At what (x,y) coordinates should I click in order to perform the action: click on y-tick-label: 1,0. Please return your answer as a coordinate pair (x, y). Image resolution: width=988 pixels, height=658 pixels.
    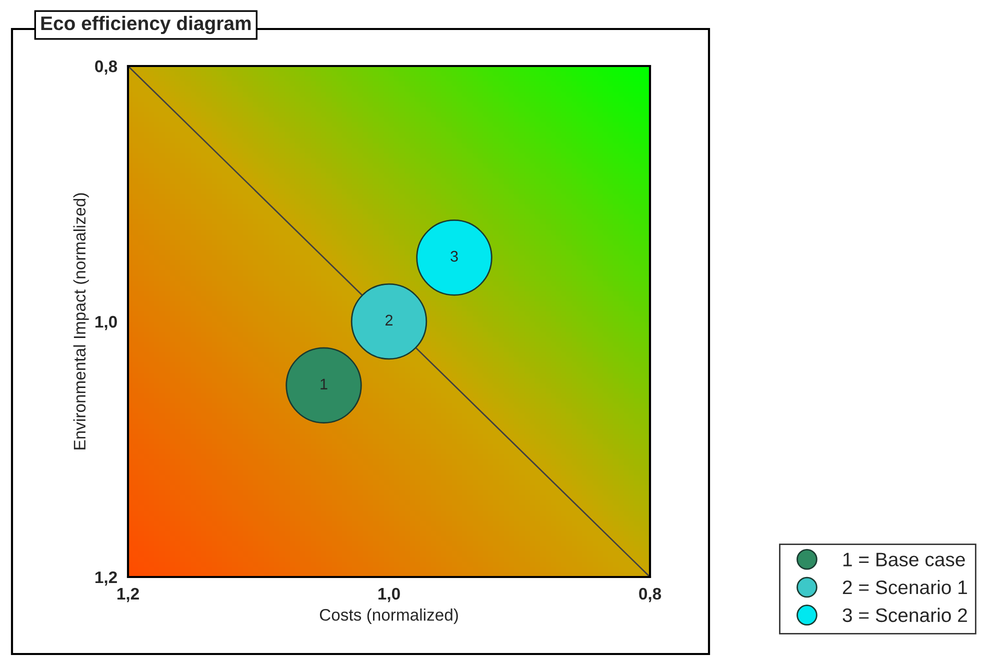
    Looking at the image, I should click on (106, 323).